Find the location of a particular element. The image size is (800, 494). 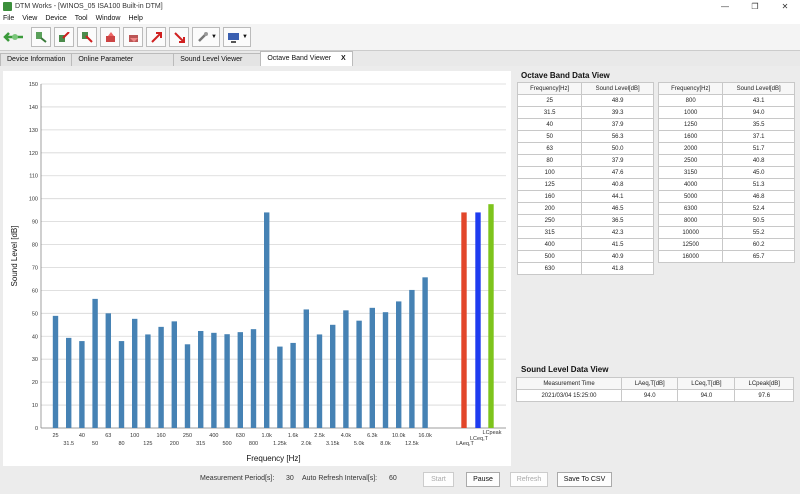

x-tick-label: 25 is located at coordinates (55, 436).